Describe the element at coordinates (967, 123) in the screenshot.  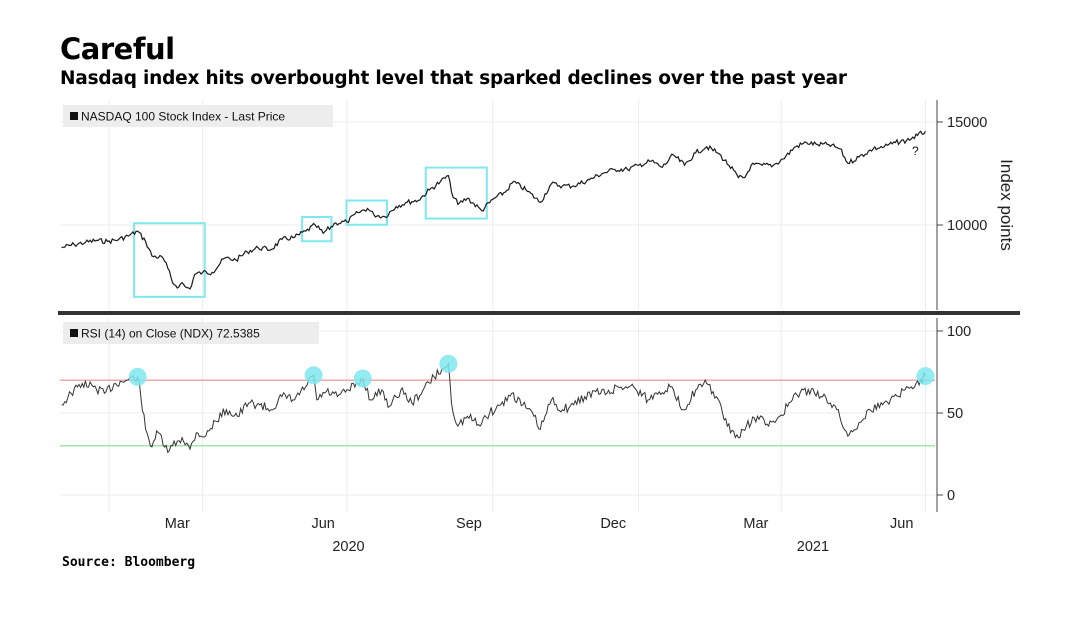
I see `y-tick-label: 15000` at that location.